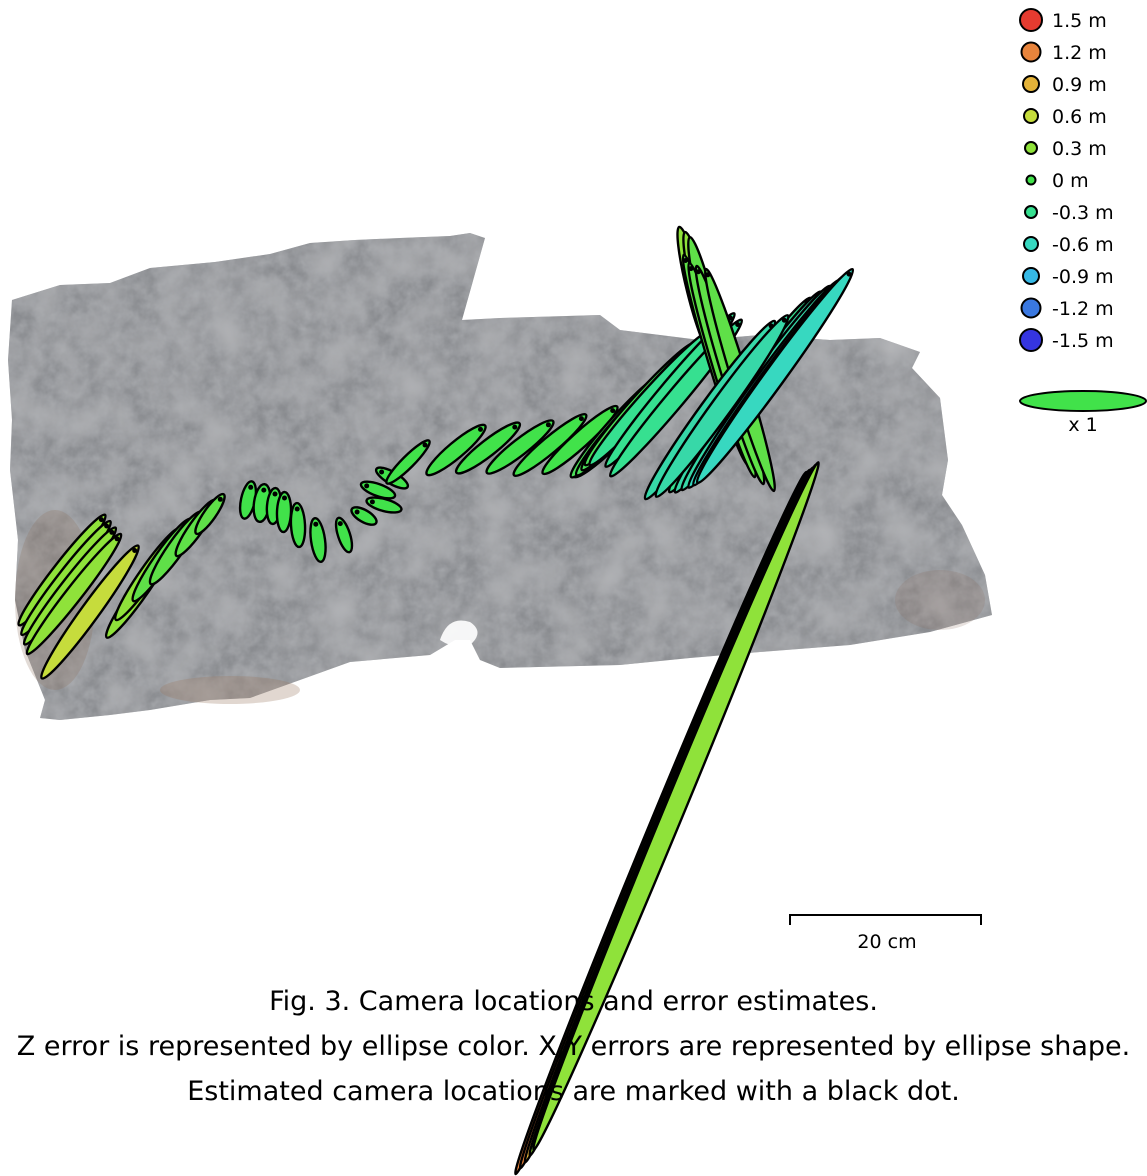  I want to click on shape-scale-label: x 1, so click(1082, 425).